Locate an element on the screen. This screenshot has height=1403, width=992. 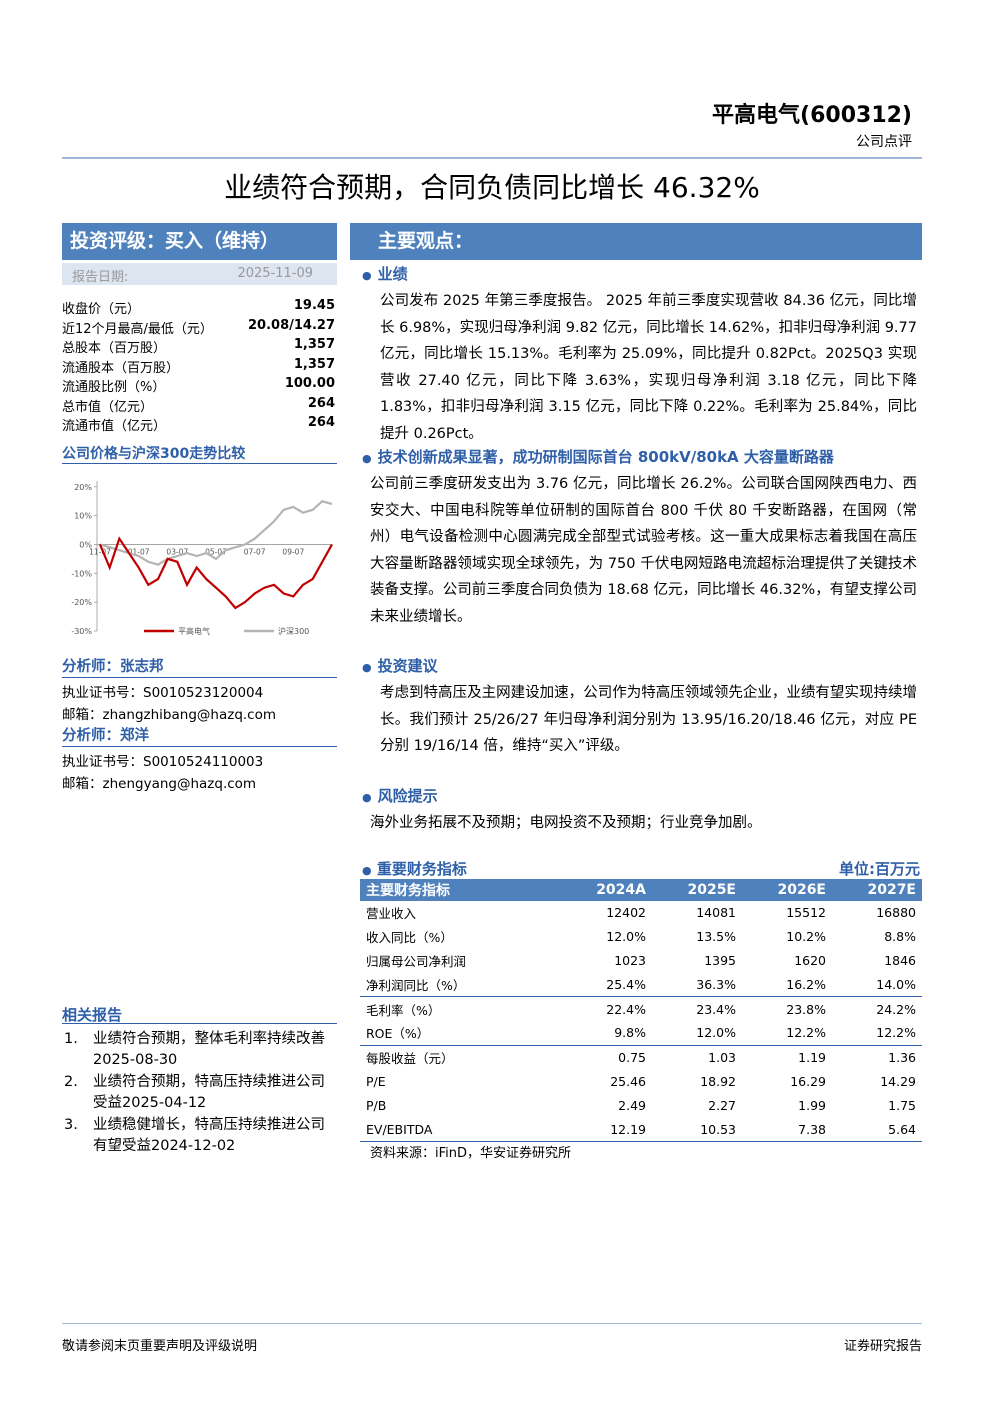
stock-value: 100.00 is located at coordinates (309, 383).